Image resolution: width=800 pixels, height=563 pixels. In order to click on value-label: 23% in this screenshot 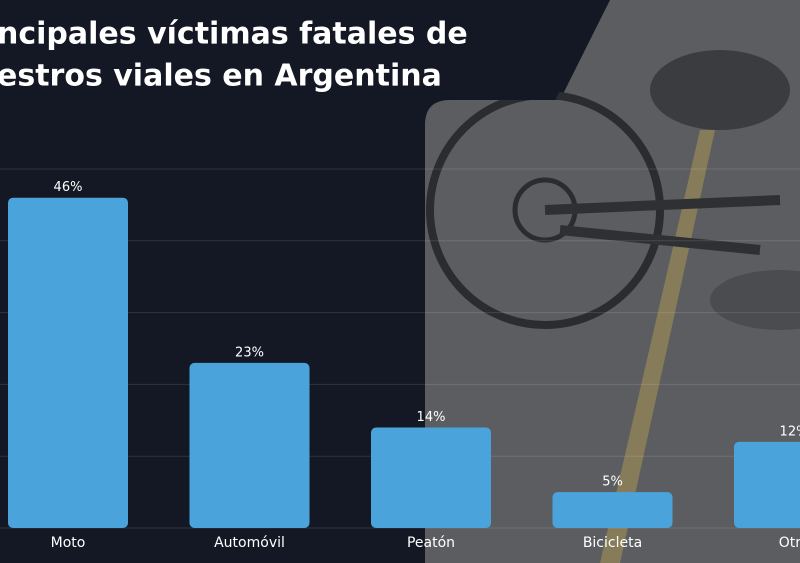, I will do `click(249, 352)`.